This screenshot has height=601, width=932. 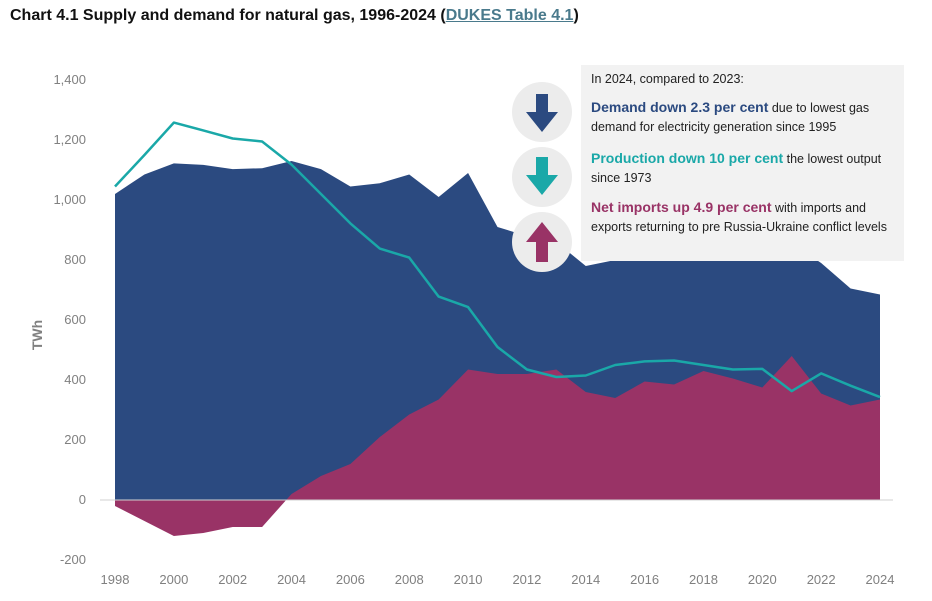 What do you see at coordinates (667, 79) in the screenshot?
I see `annotation-intro: In 2024, compared to 2023:` at bounding box center [667, 79].